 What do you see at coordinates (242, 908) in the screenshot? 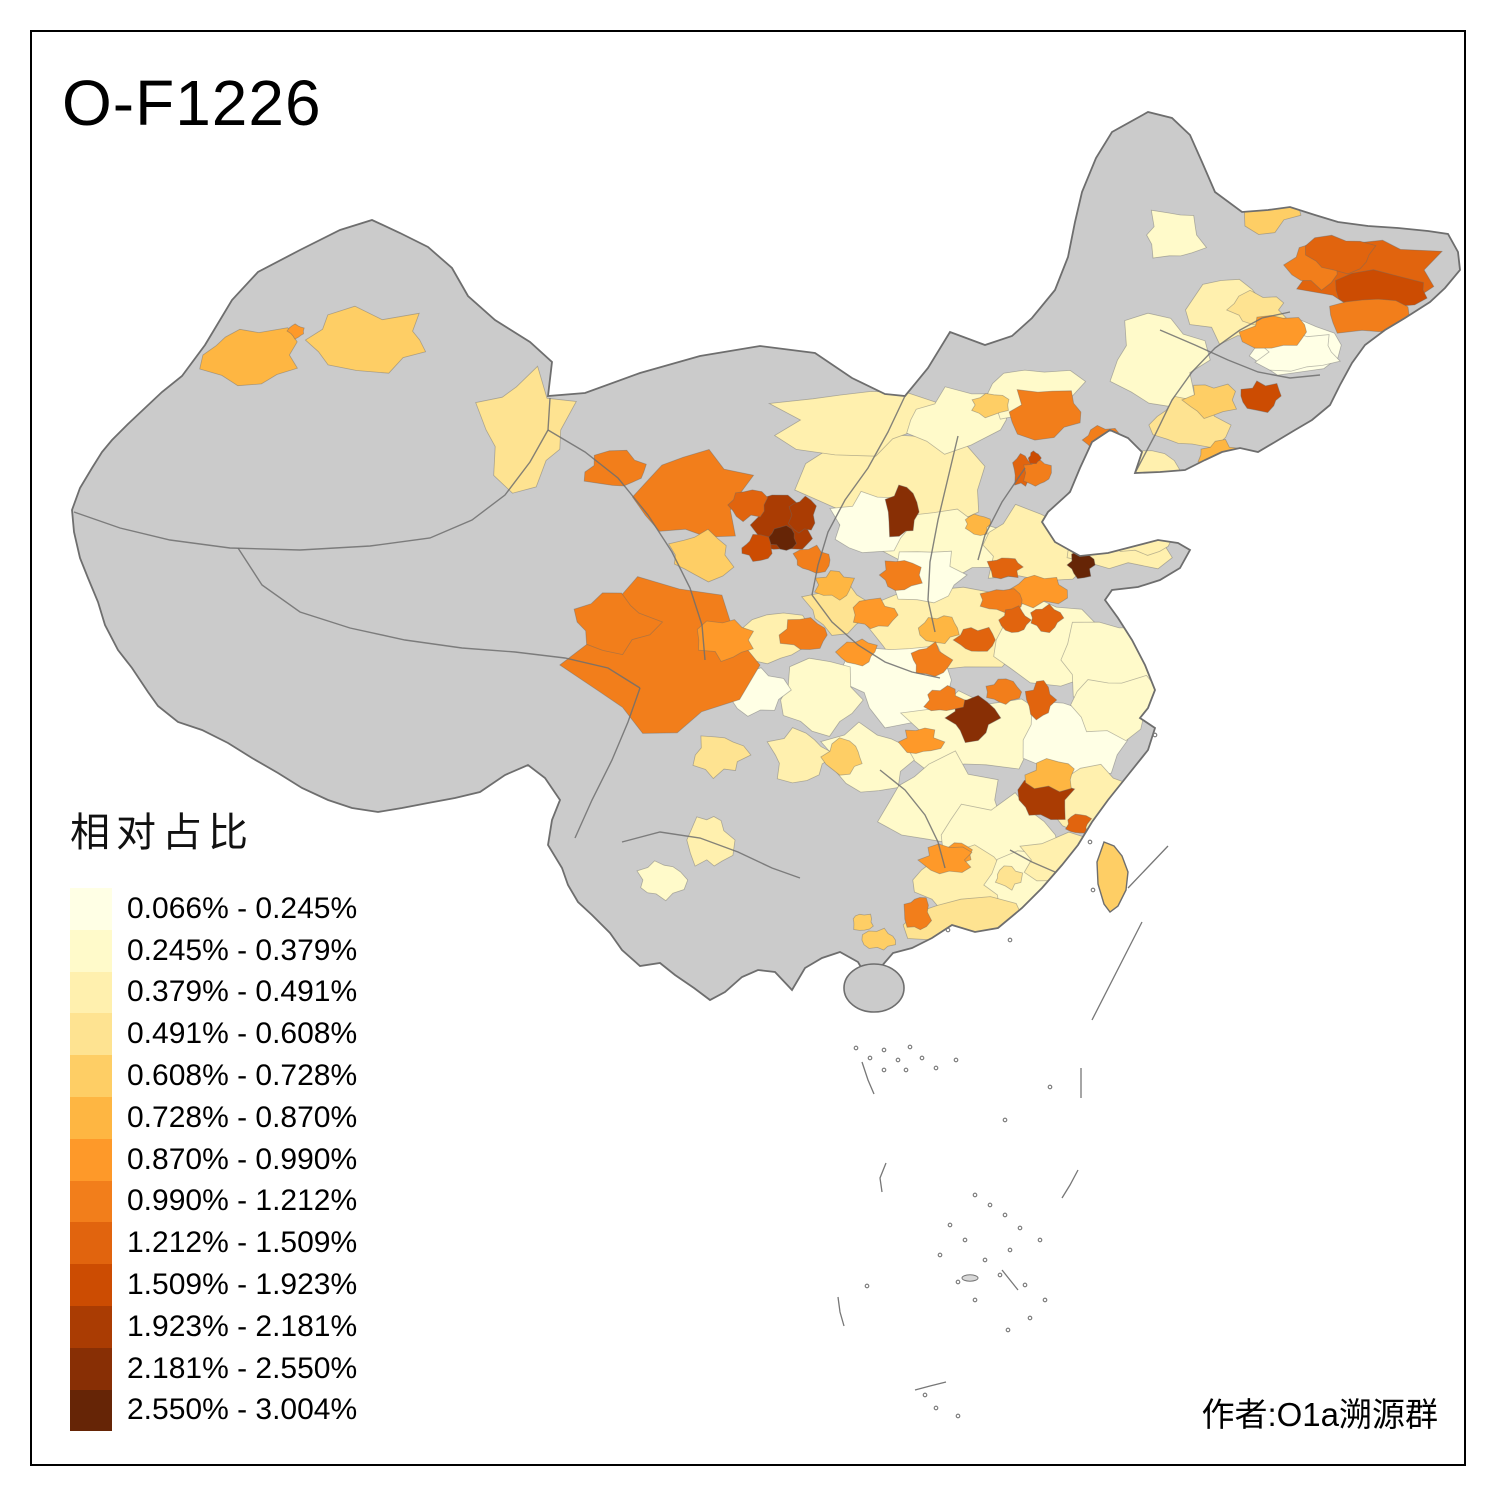
I see `legend-label: 0.066% - 0.245%` at bounding box center [242, 908].